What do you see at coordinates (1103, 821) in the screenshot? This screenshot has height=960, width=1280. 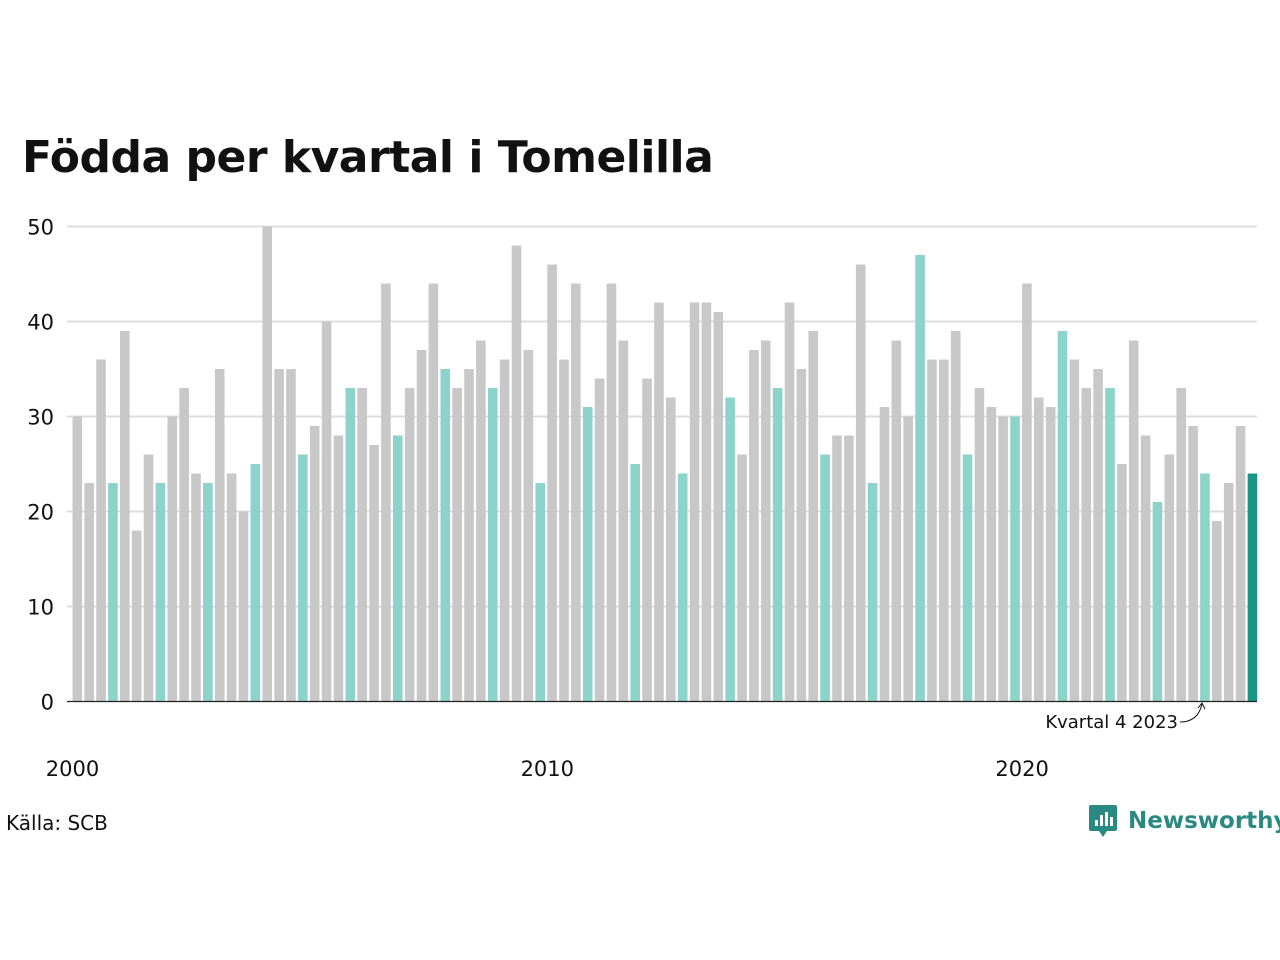 I see `newsworthy-logo-icon` at bounding box center [1103, 821].